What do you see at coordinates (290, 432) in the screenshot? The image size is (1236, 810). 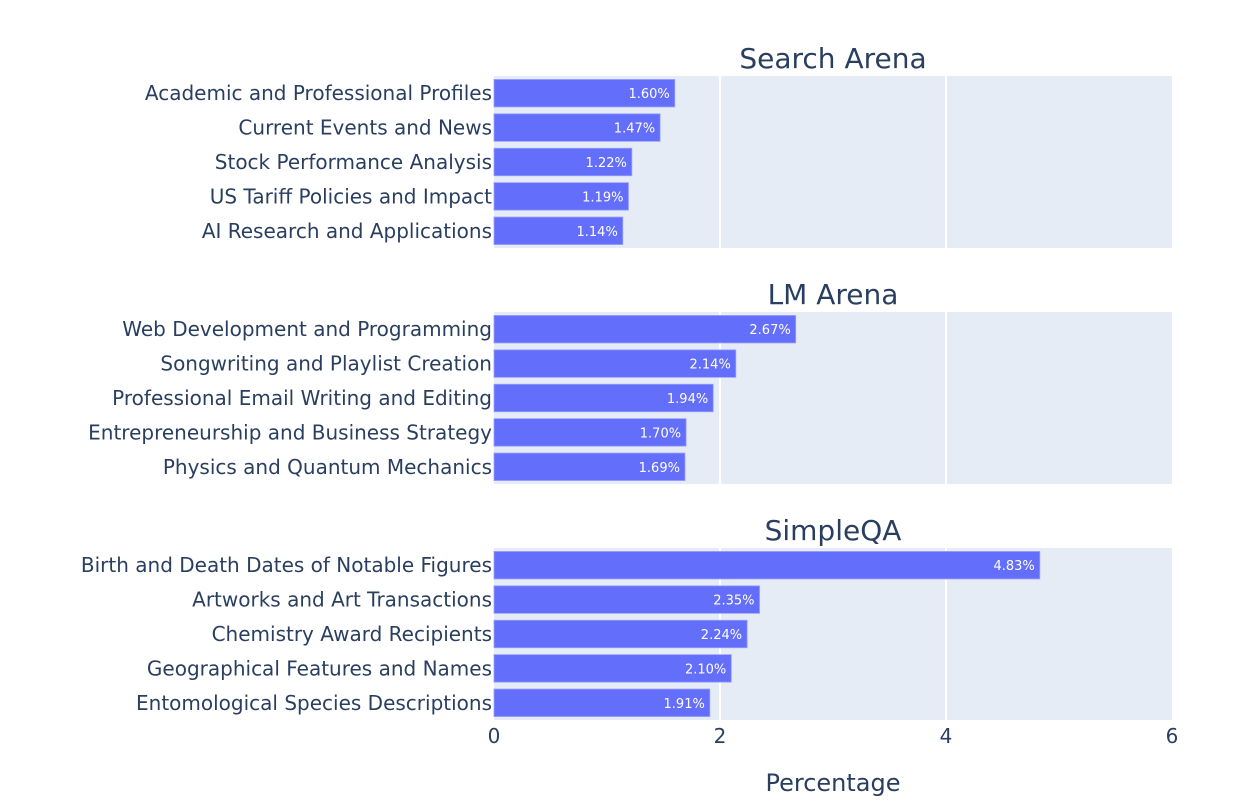 I see `category-label: Entrepreneurship and Business Strategy` at bounding box center [290, 432].